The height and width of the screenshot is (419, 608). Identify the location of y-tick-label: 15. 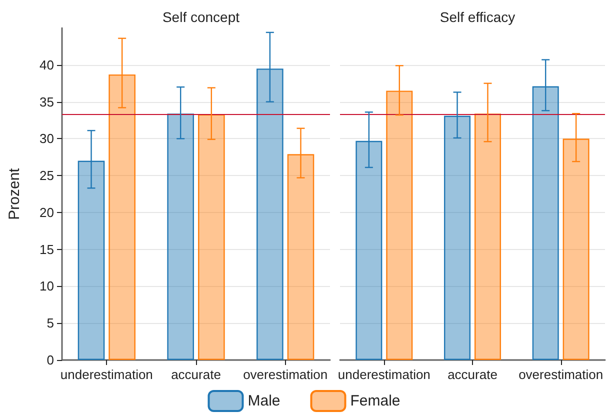
(47, 249).